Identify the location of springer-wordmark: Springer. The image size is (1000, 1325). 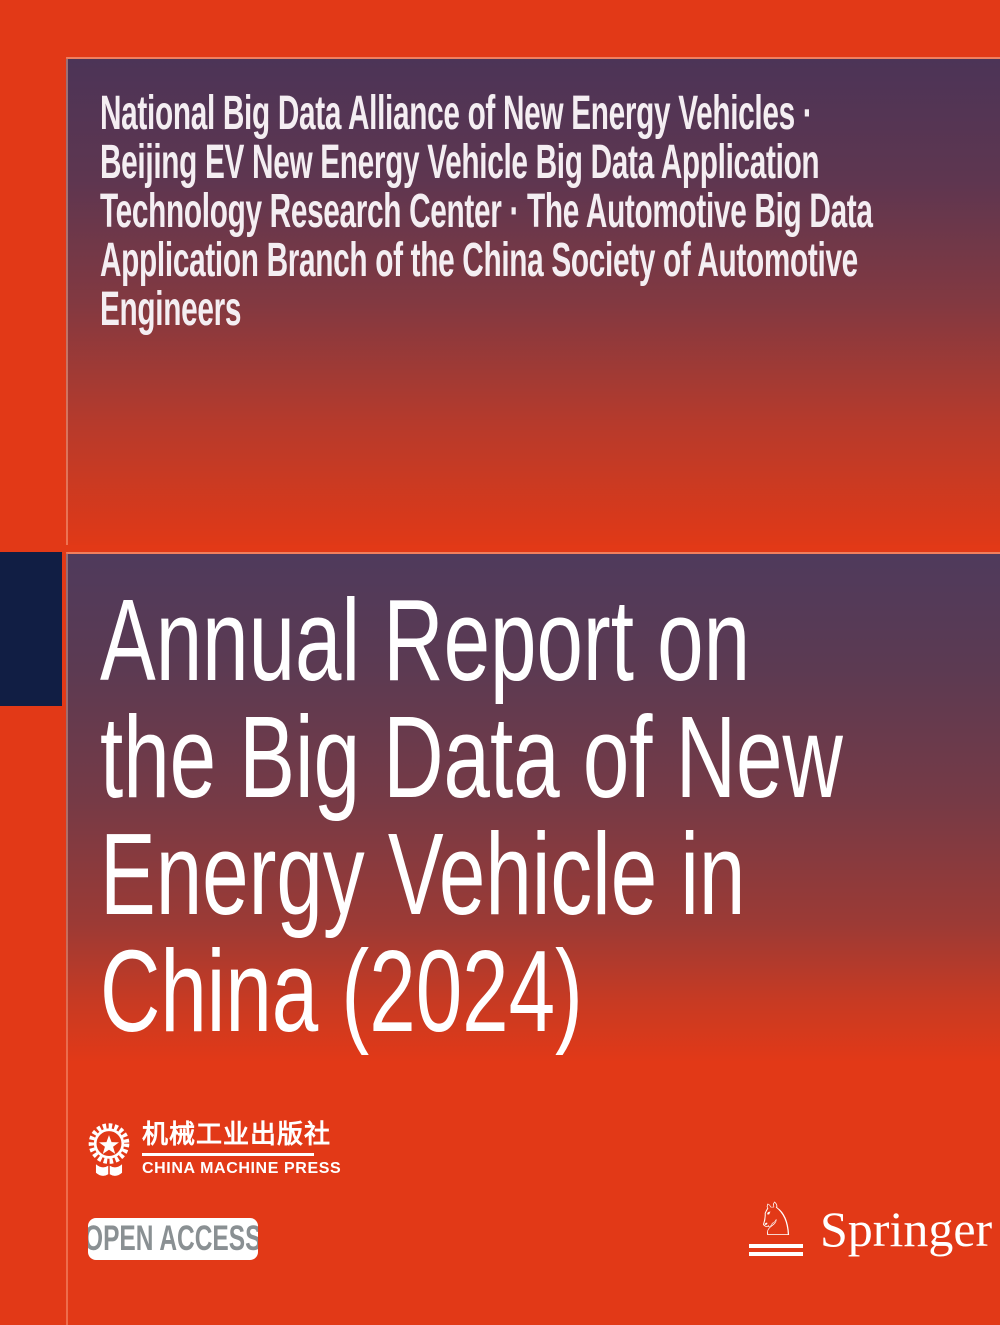
(906, 1229).